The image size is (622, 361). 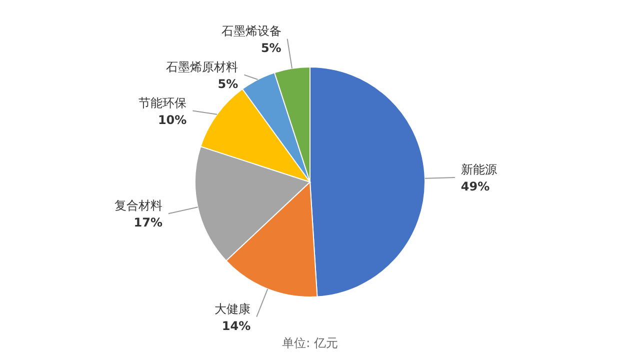 What do you see at coordinates (251, 31) in the screenshot?
I see `slice-label: 石墨烯设备` at bounding box center [251, 31].